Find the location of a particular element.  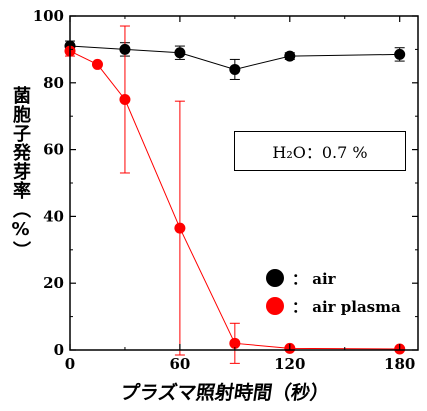

legend-item-air: ： air is located at coordinates (333, 278).